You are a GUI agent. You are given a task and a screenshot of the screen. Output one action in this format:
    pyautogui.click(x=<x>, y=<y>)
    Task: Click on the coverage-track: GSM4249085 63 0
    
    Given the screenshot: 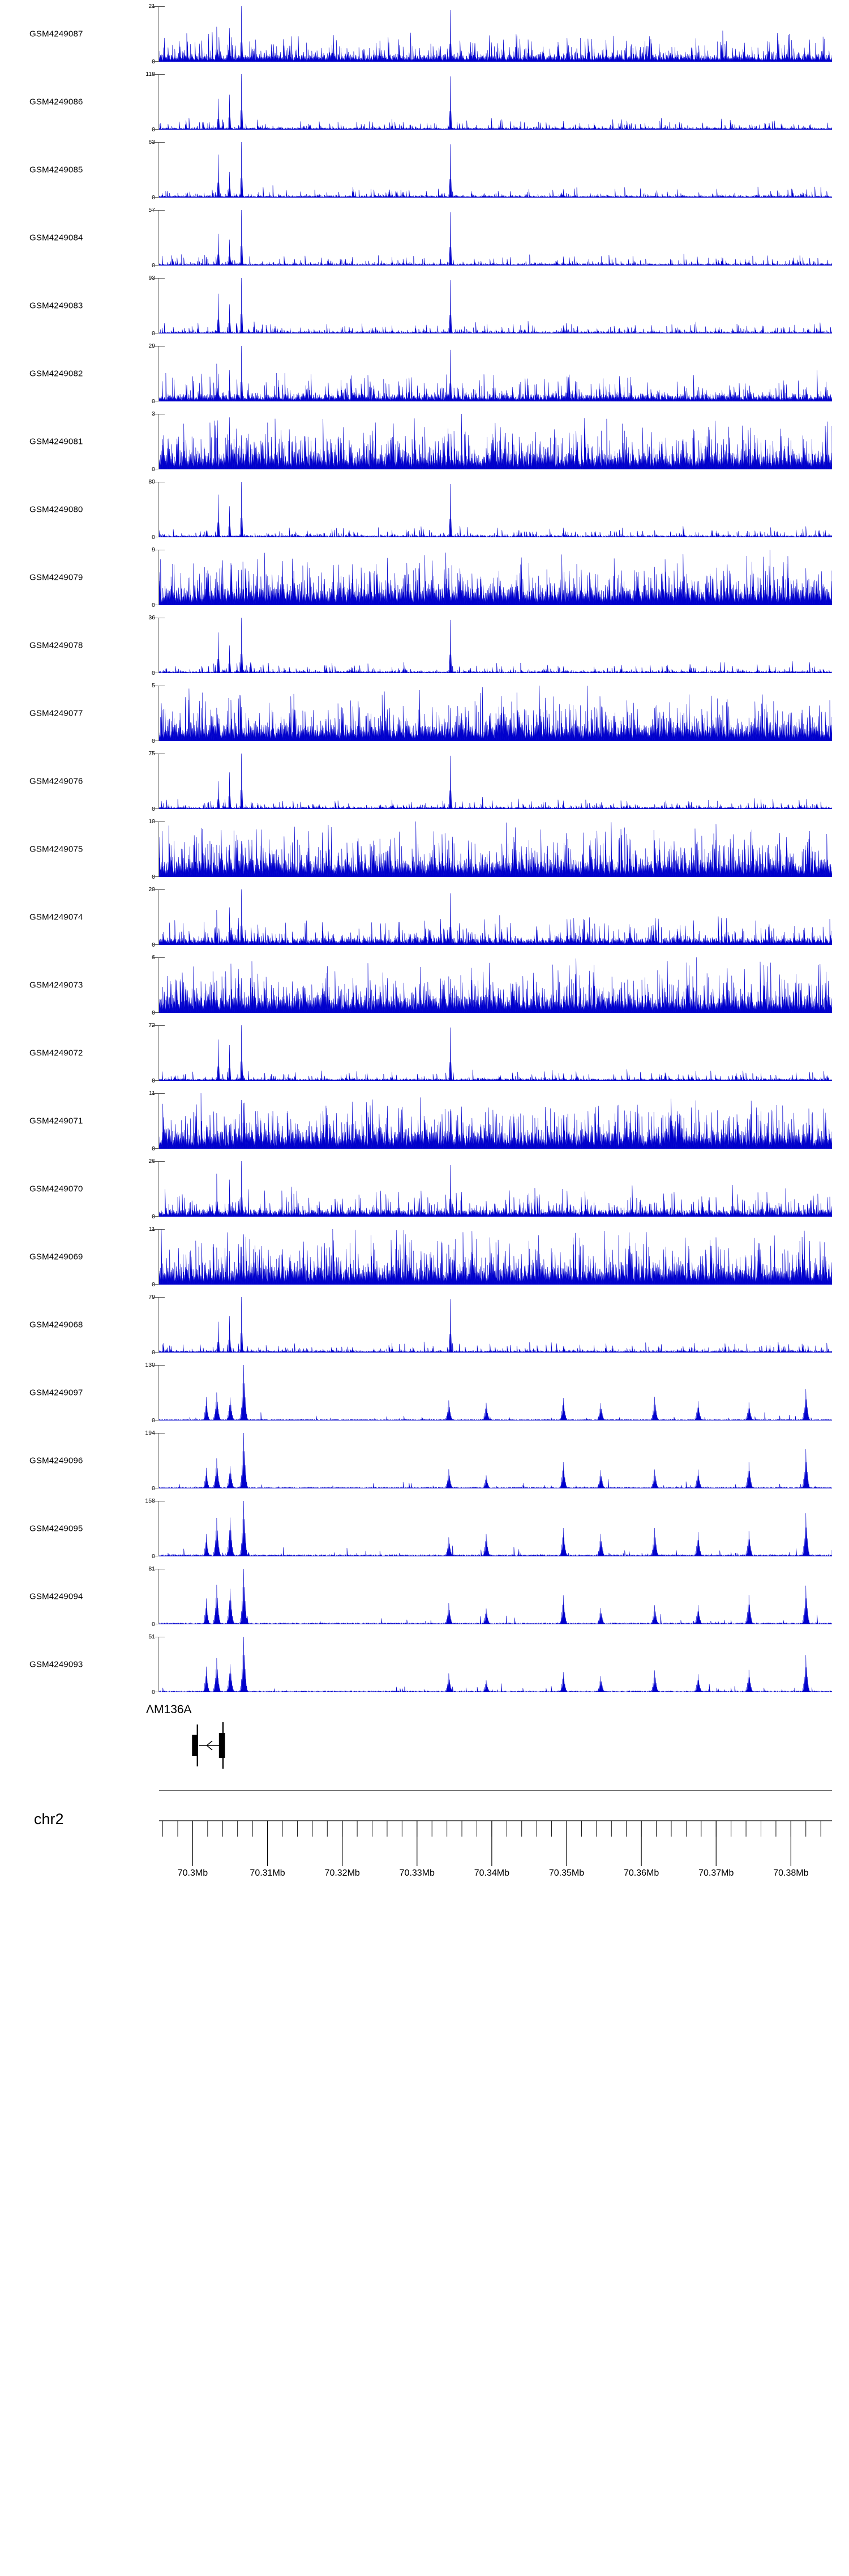 What is the action you would take?
    pyautogui.click(x=424, y=170)
    